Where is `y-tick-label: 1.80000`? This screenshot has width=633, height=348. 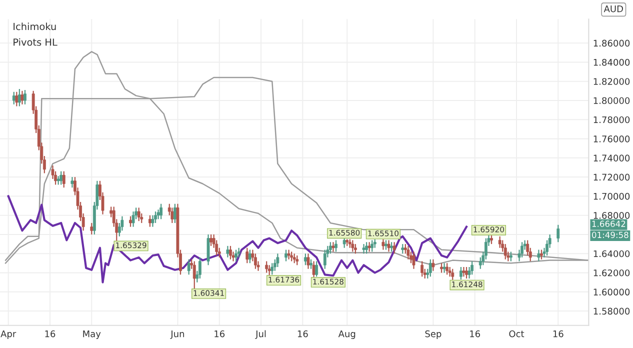
y-tick-label: 1.80000 is located at coordinates (612, 100).